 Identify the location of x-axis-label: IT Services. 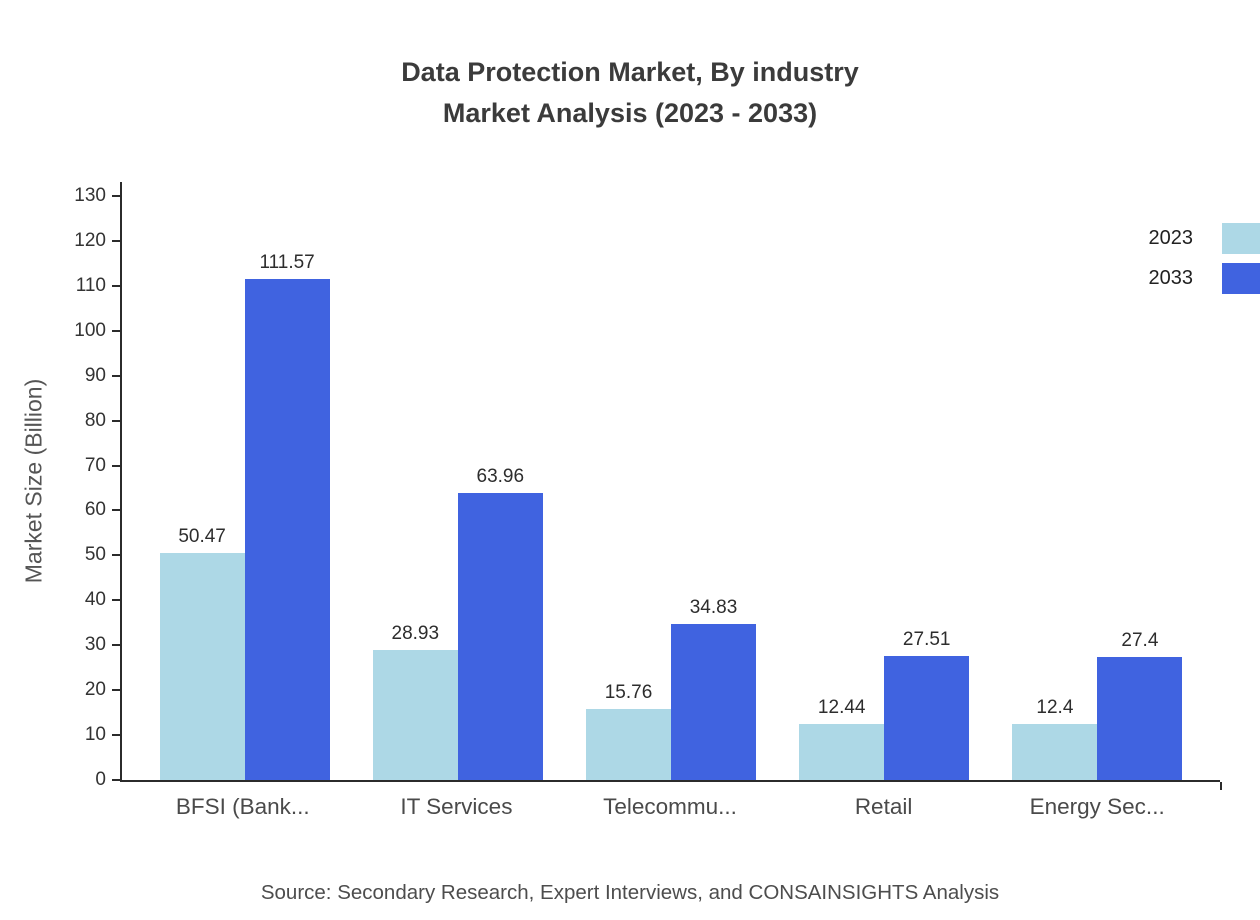
(456, 806).